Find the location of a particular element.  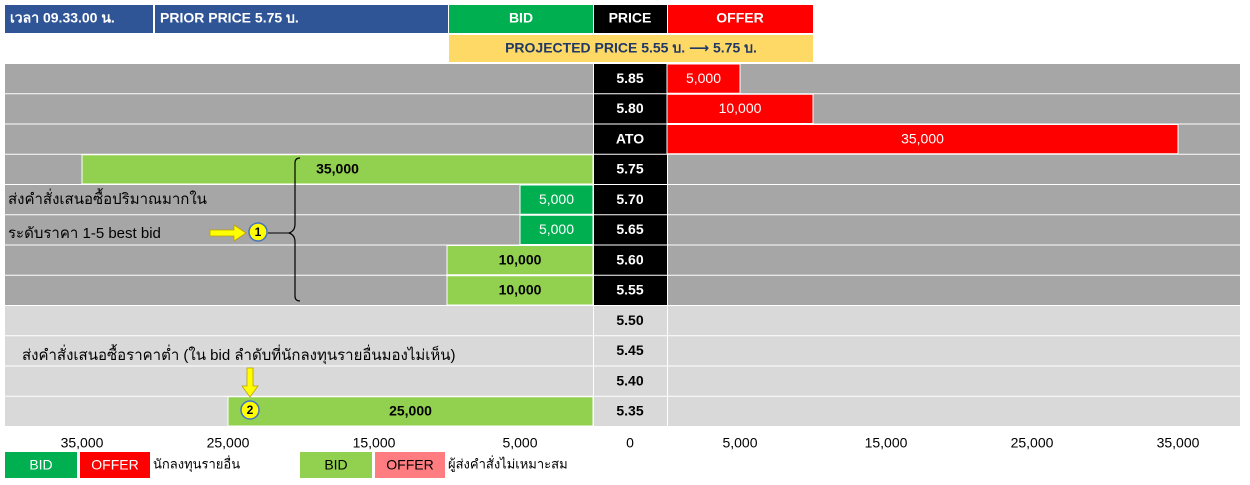

bid-header: BID is located at coordinates (521, 18).